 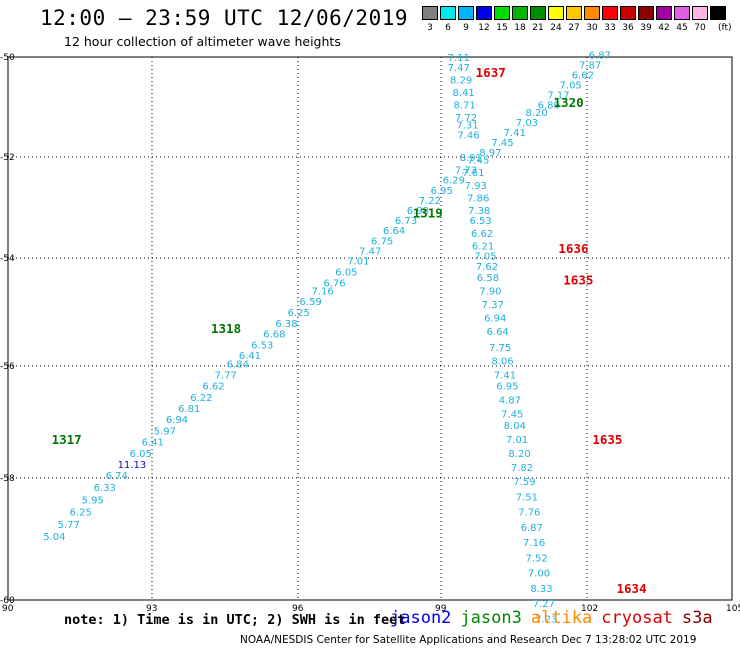 What do you see at coordinates (201, 398) in the screenshot?
I see `wave-height-value: 6.22` at bounding box center [201, 398].